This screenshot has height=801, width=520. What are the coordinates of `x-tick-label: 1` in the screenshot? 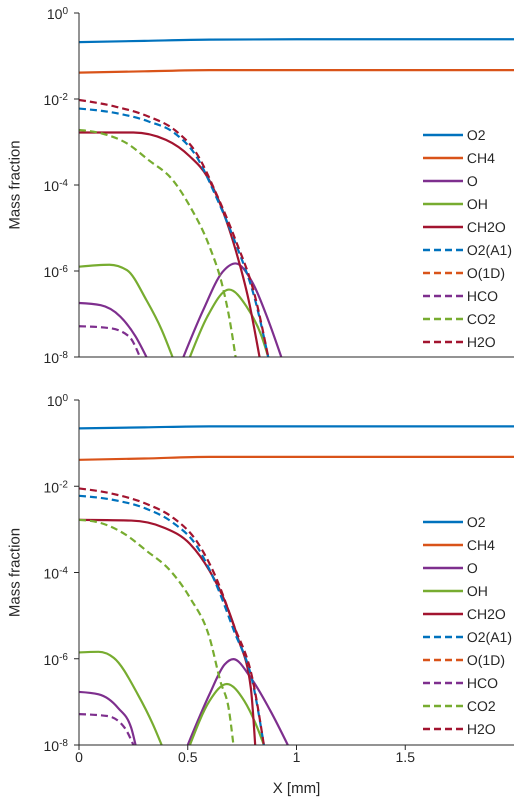 It's located at (296, 756).